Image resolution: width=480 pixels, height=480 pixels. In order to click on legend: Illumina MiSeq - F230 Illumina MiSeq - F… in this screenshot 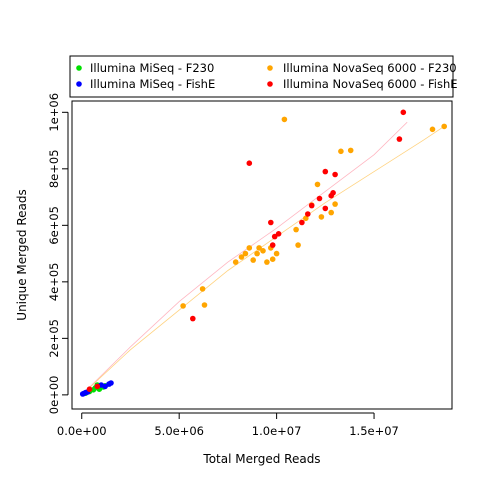, I will do `click(263, 76)`.